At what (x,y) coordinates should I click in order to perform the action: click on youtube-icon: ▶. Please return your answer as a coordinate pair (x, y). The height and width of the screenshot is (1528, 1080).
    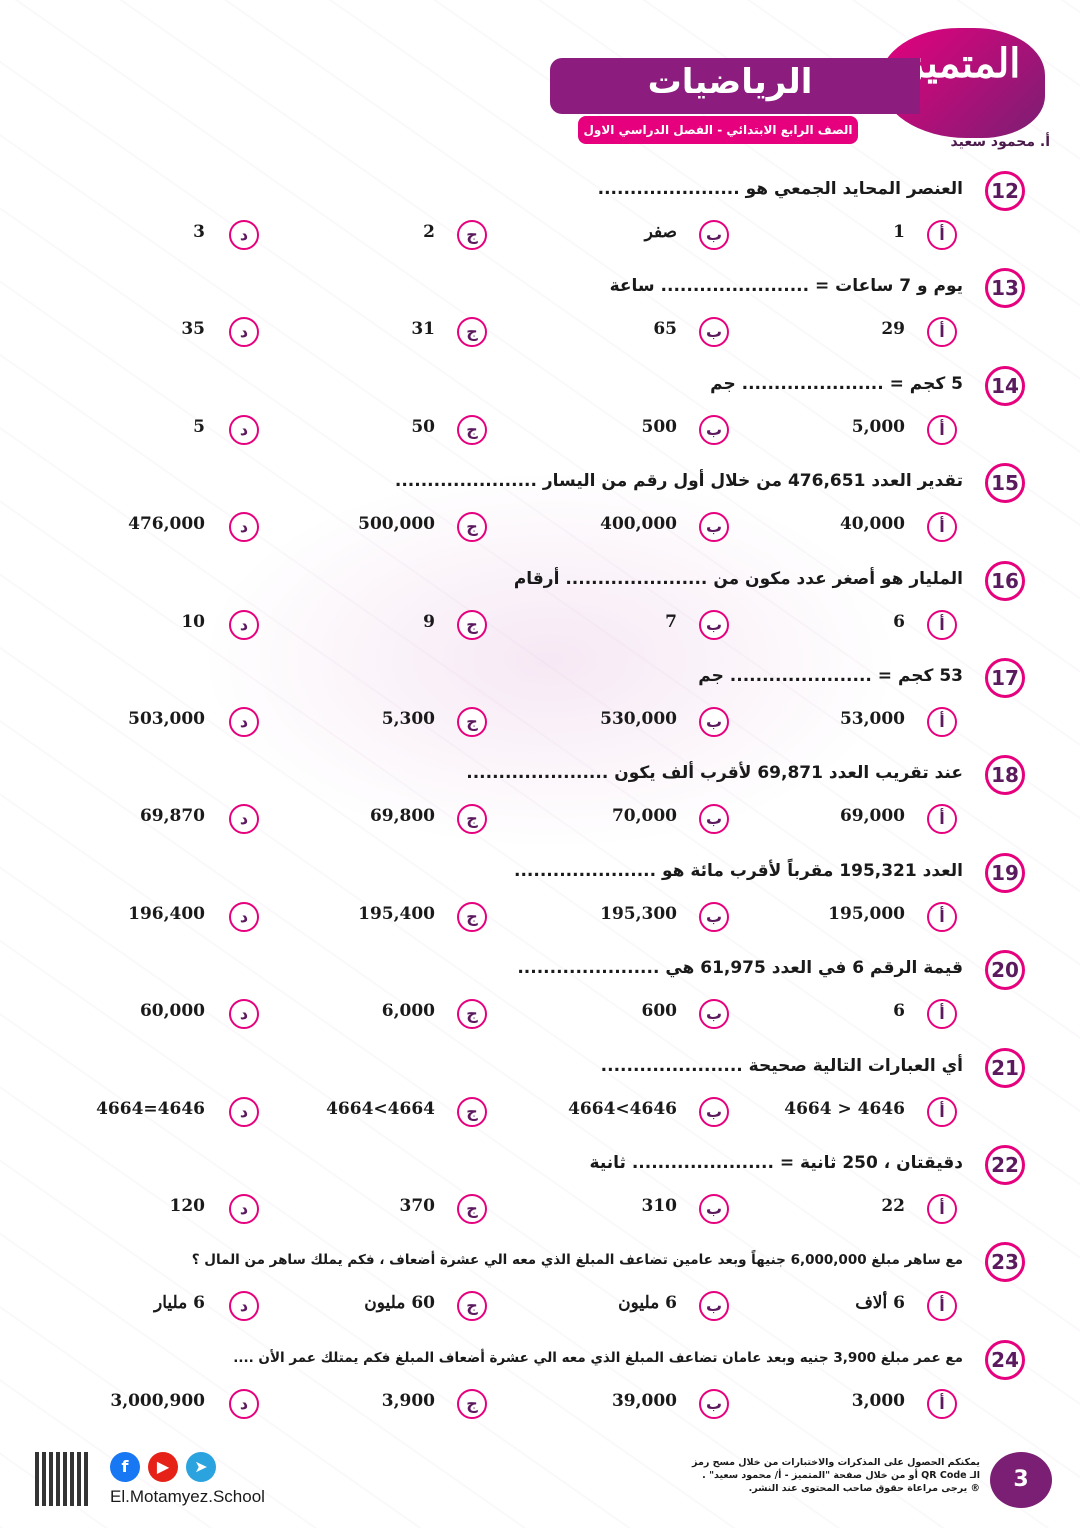
    Looking at the image, I should click on (163, 1467).